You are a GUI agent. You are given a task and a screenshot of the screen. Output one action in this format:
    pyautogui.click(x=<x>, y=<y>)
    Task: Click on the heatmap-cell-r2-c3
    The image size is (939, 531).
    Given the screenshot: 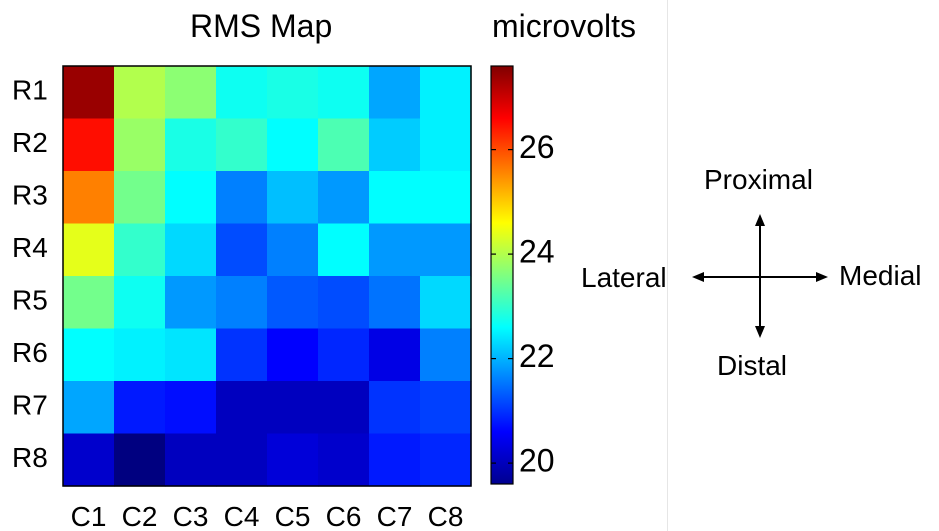 What is the action you would take?
    pyautogui.click(x=191, y=145)
    